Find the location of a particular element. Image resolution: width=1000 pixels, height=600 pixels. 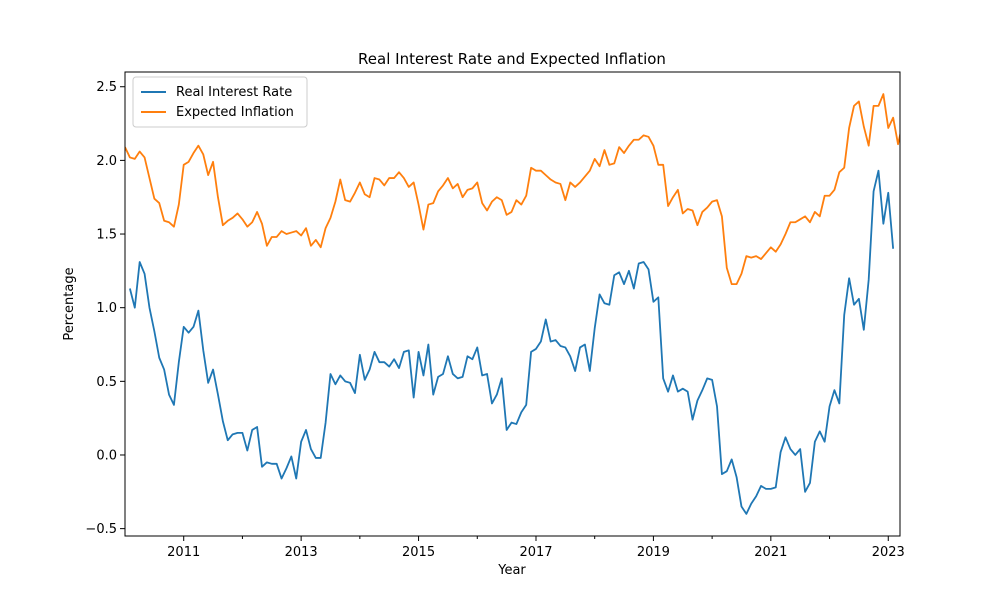

y-axis-label: Percentage is located at coordinates (69, 303).